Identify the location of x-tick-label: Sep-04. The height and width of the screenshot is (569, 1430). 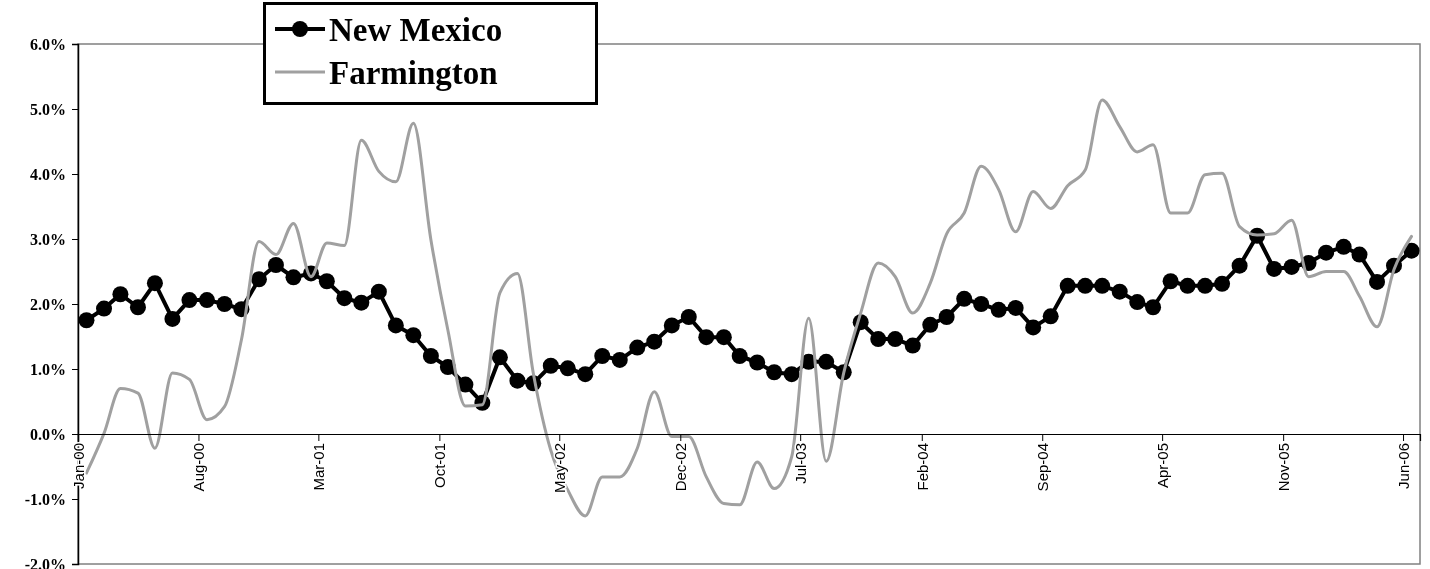
(1042, 467).